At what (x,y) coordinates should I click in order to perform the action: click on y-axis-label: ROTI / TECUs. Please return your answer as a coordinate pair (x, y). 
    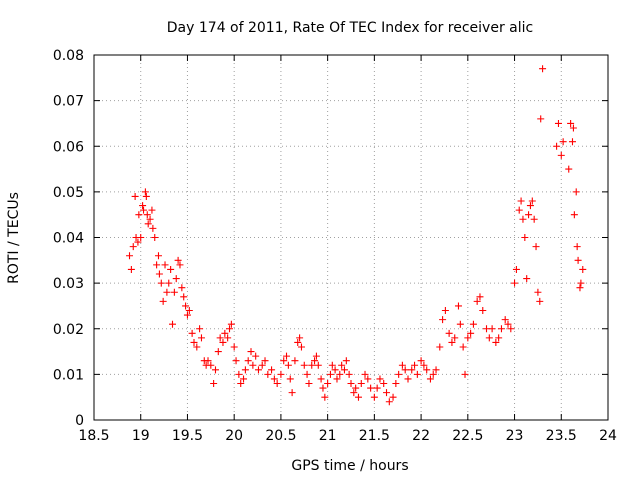
    Looking at the image, I should click on (14, 238).